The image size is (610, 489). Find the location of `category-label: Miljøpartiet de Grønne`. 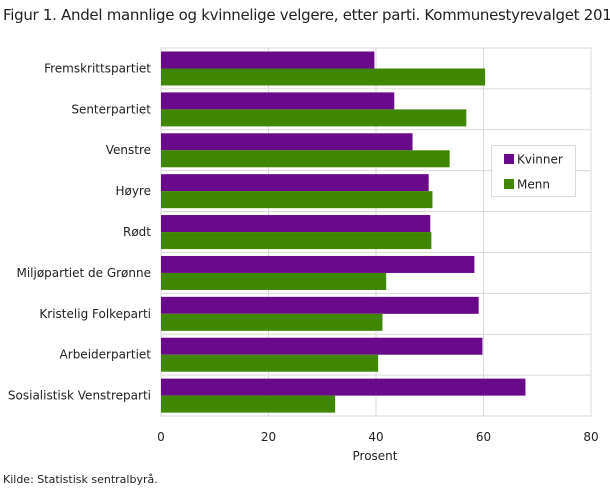

category-label: Miljøpartiet de Grønne is located at coordinates (83, 273).